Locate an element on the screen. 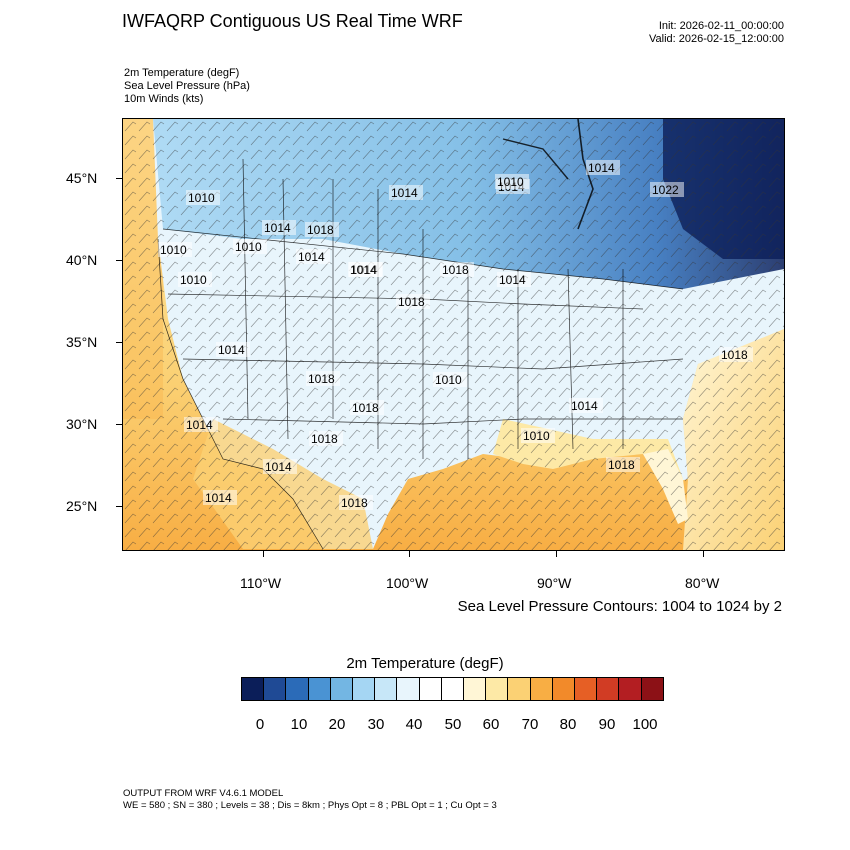 This screenshot has height=850, width=850. field-winds: 10m Winds (kts) is located at coordinates (164, 99).